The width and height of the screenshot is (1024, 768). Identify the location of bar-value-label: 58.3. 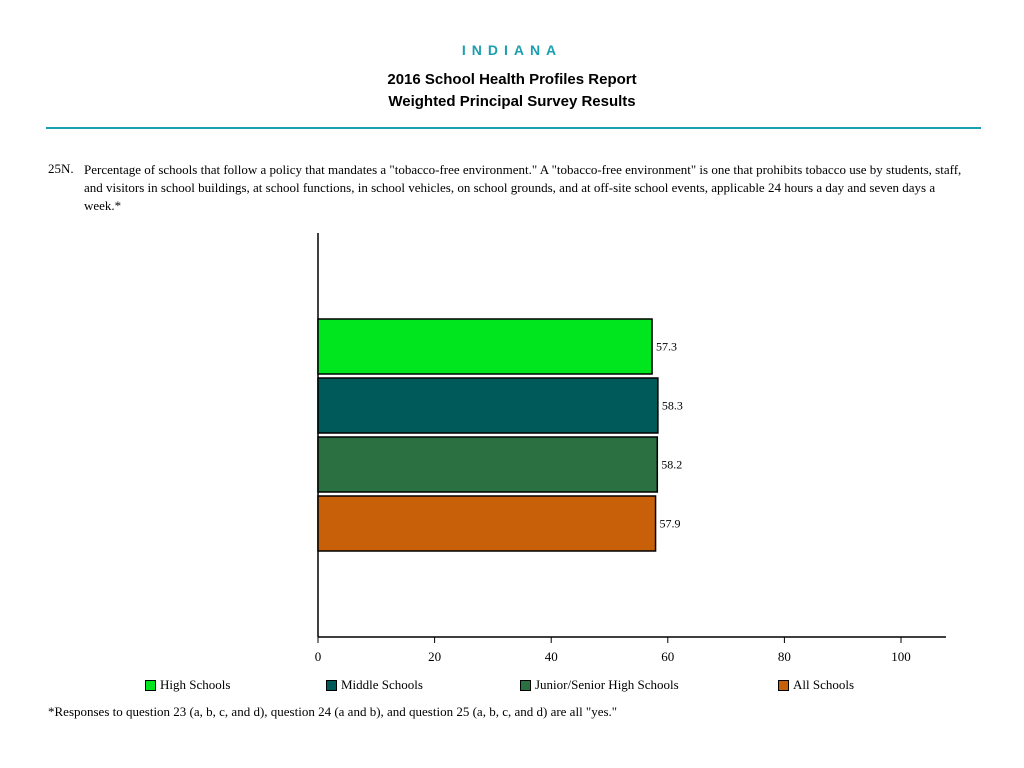
(672, 406).